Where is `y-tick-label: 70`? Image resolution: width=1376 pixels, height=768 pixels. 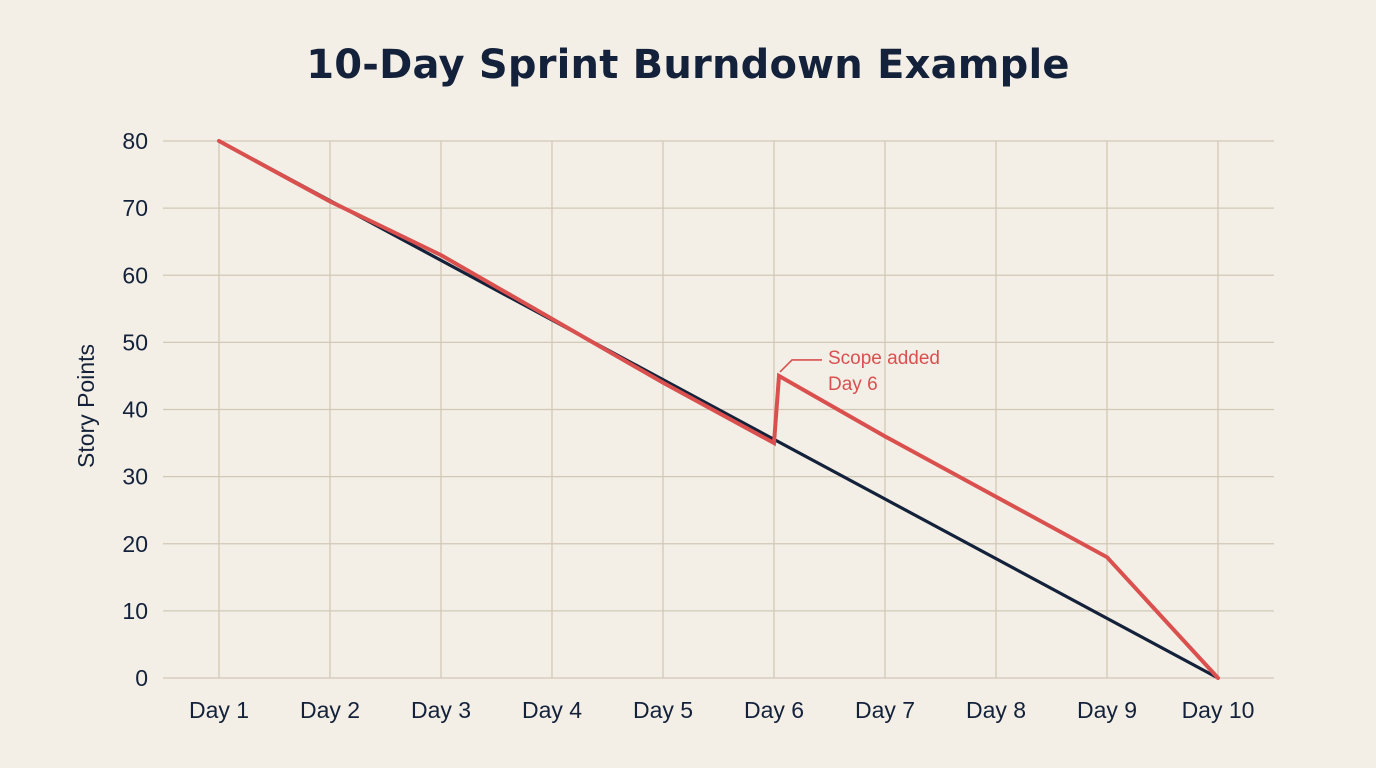
y-tick-label: 70 is located at coordinates (135, 208).